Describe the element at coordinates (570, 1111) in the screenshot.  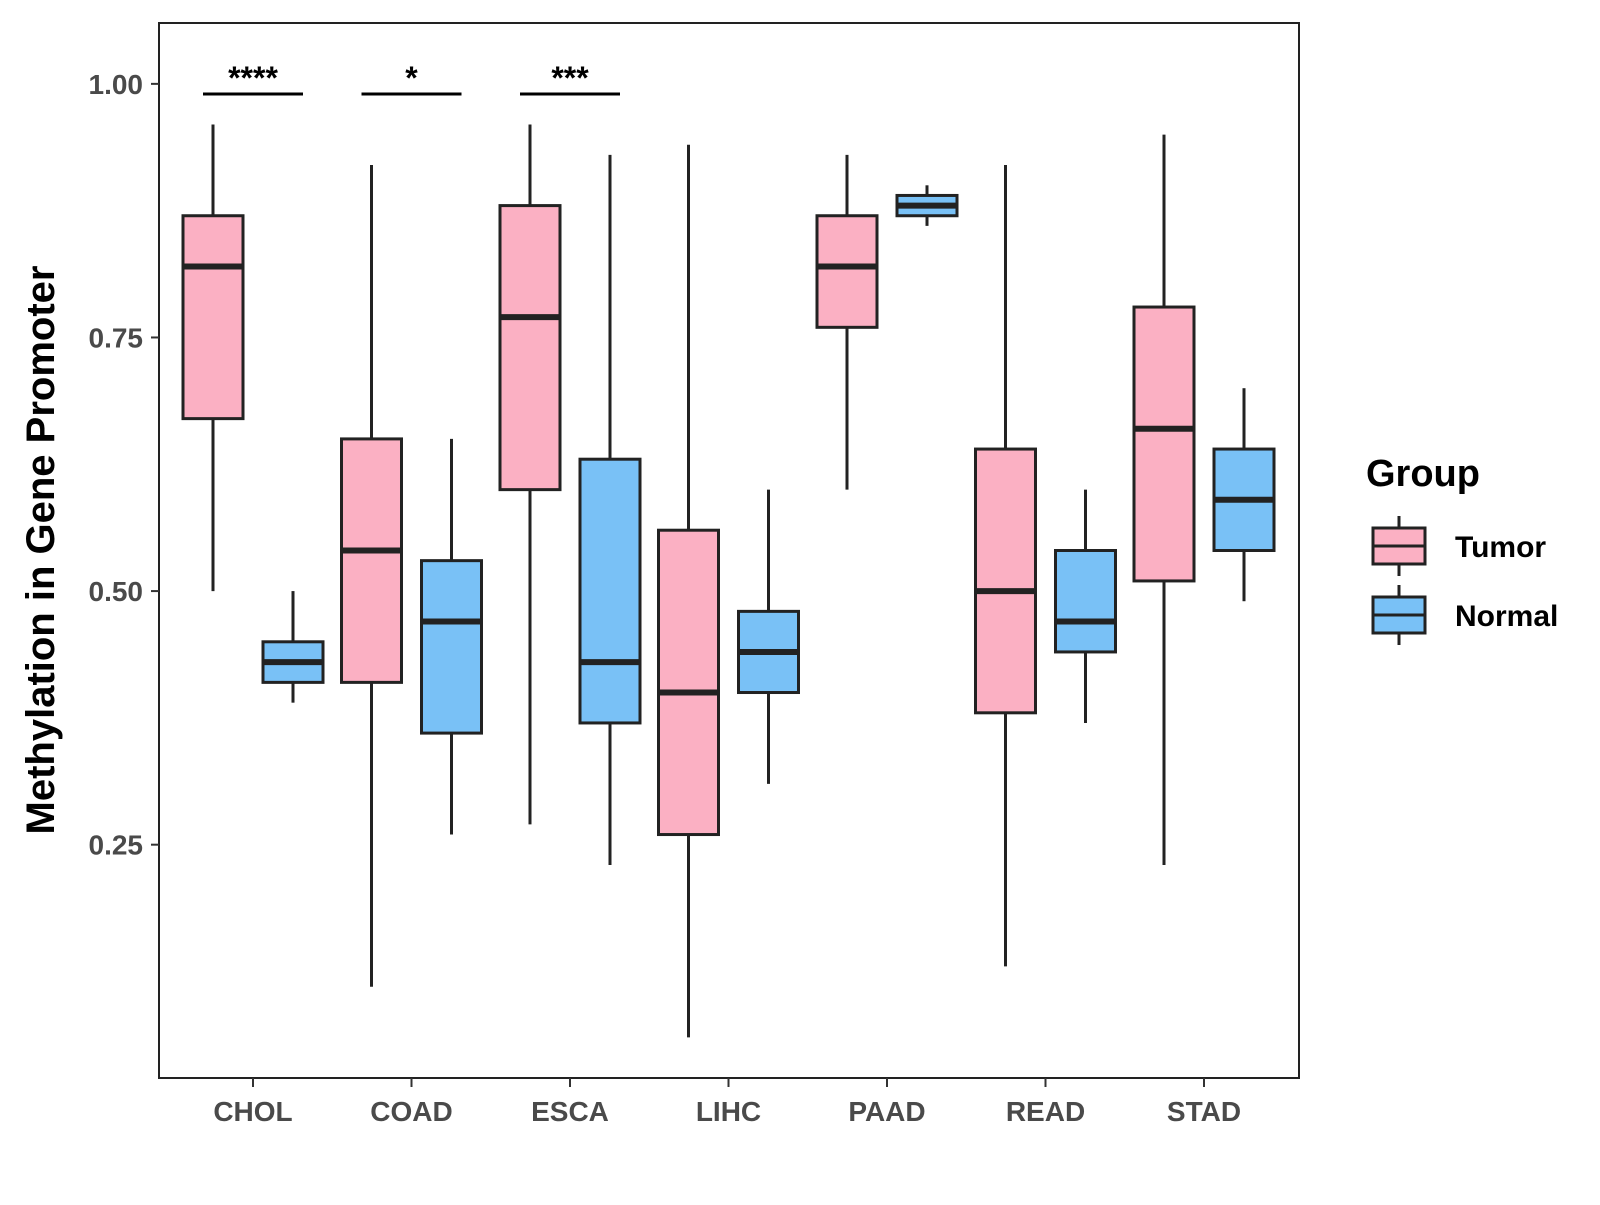
I see `x-tick-label-esca: ESCA` at that location.